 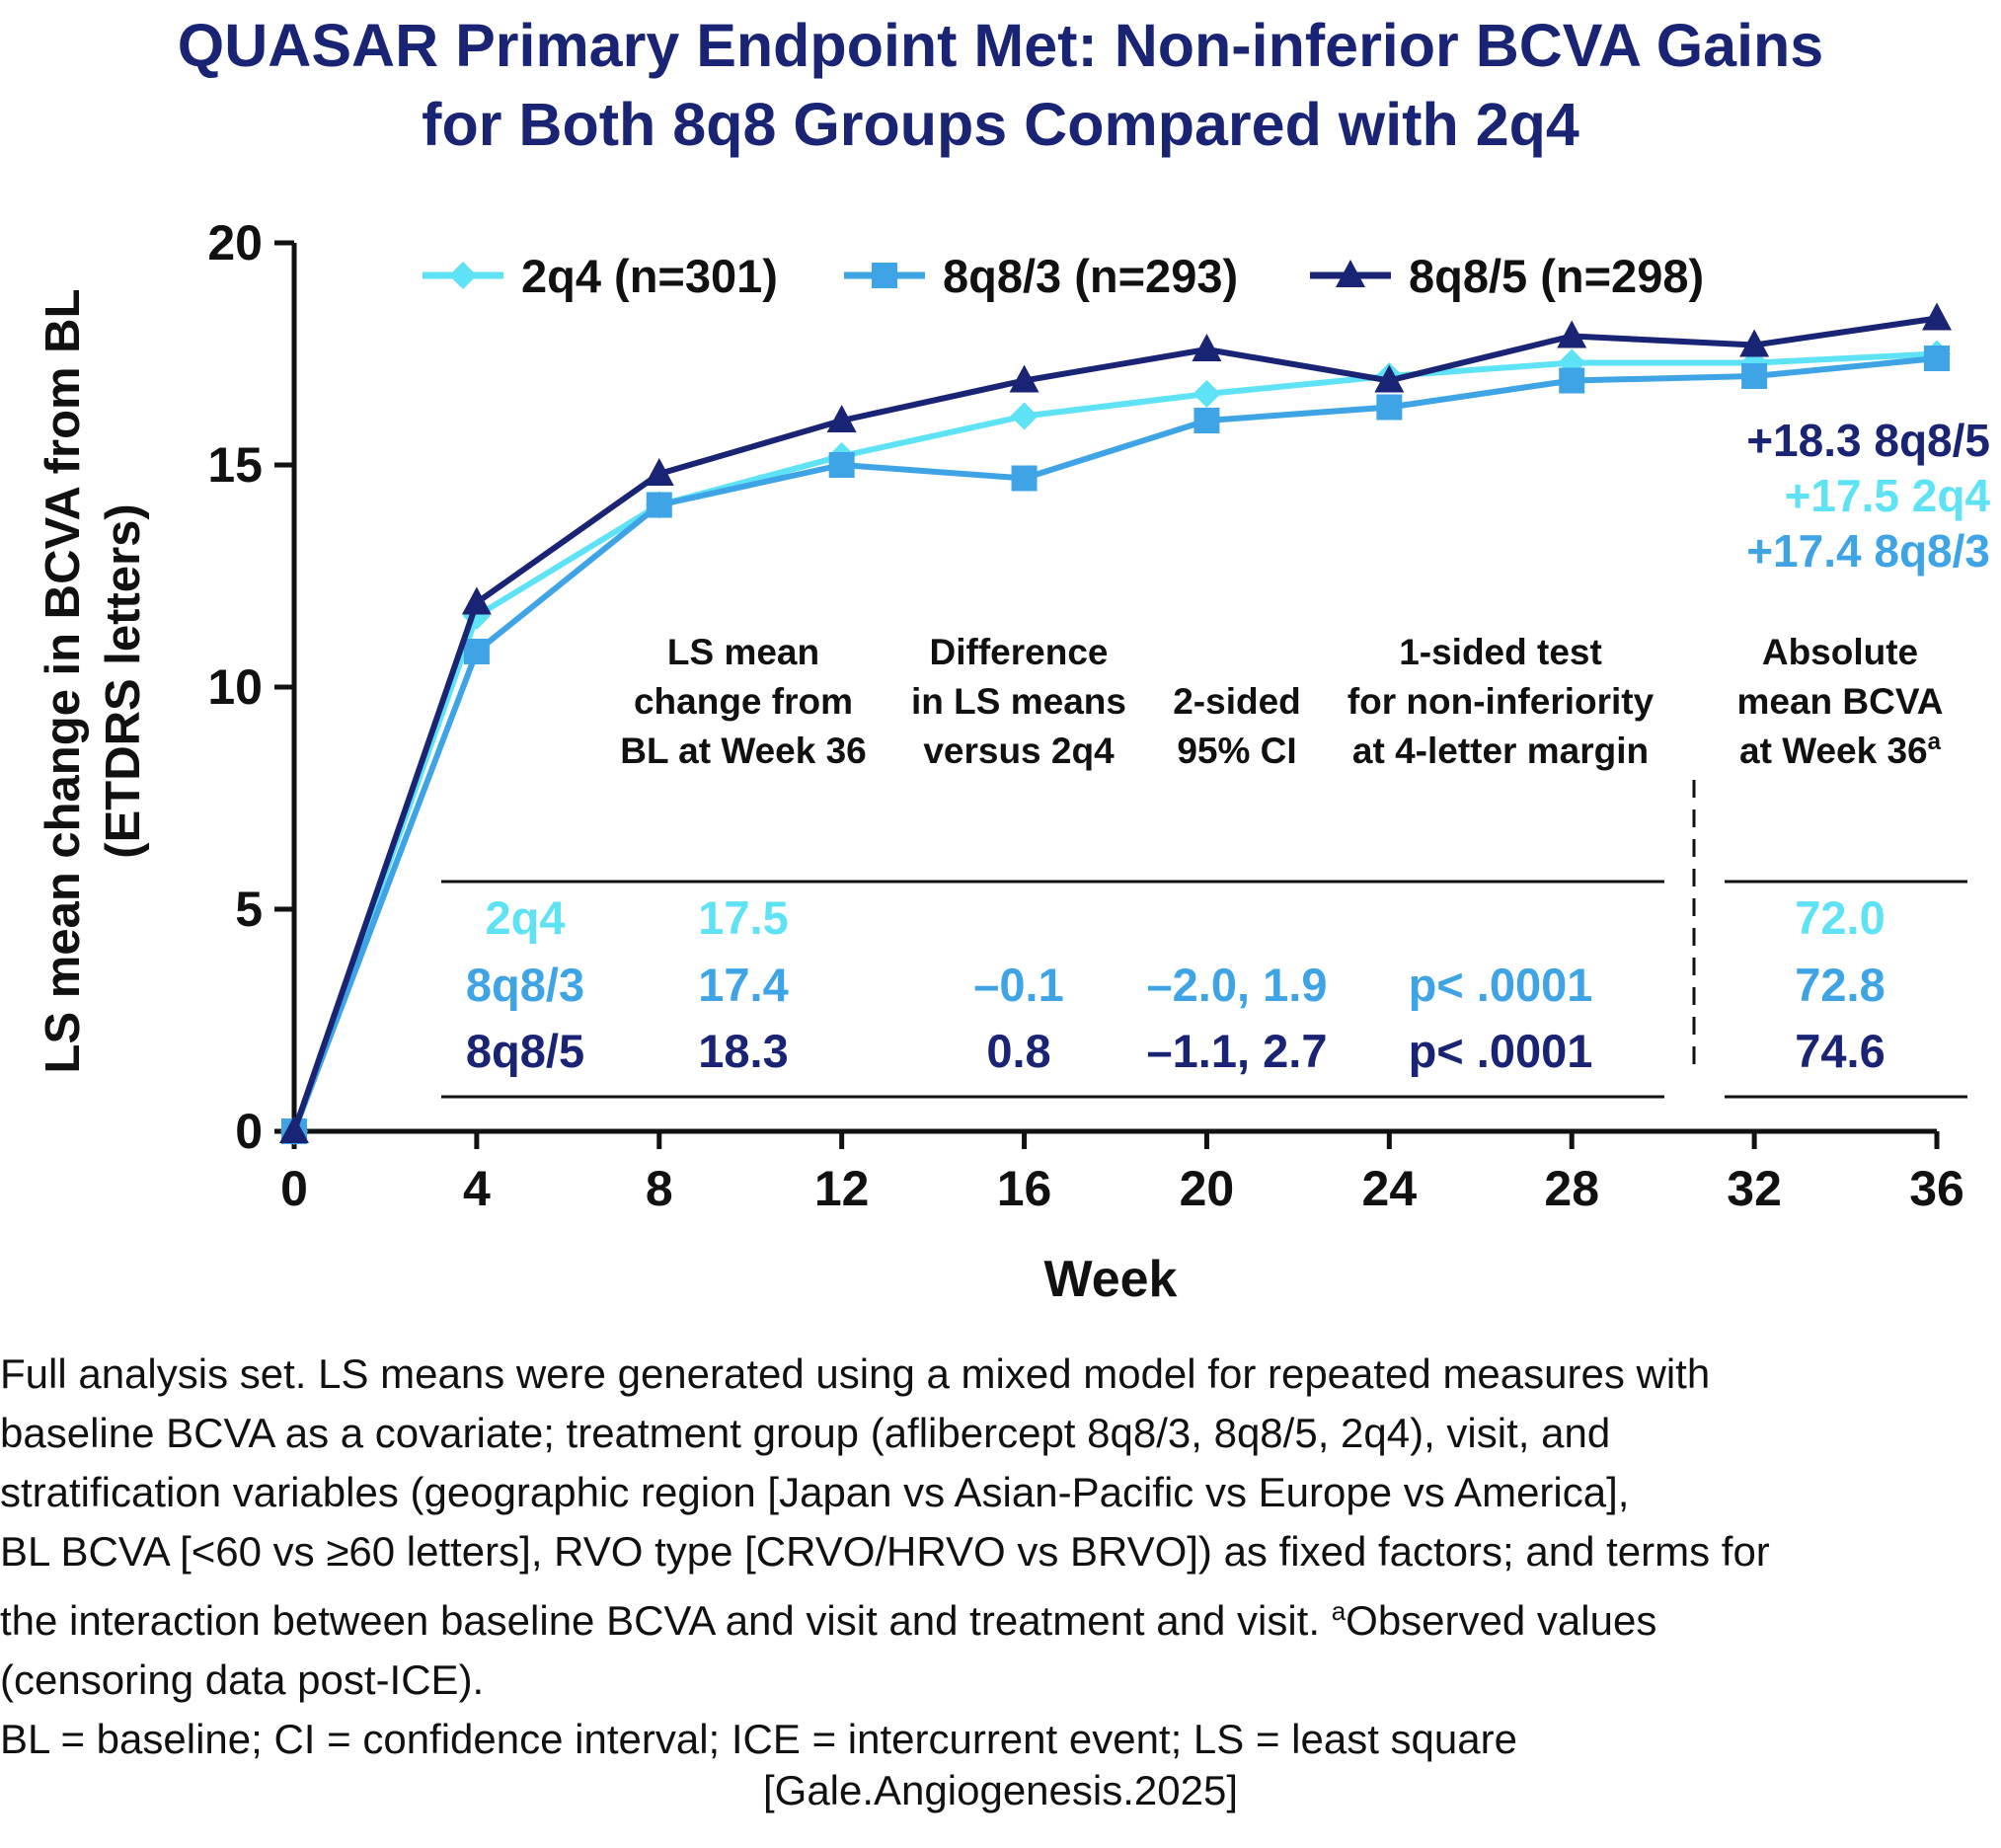 I want to click on y-axis-title-line2: (ETDRS letters), so click(x=123, y=680).